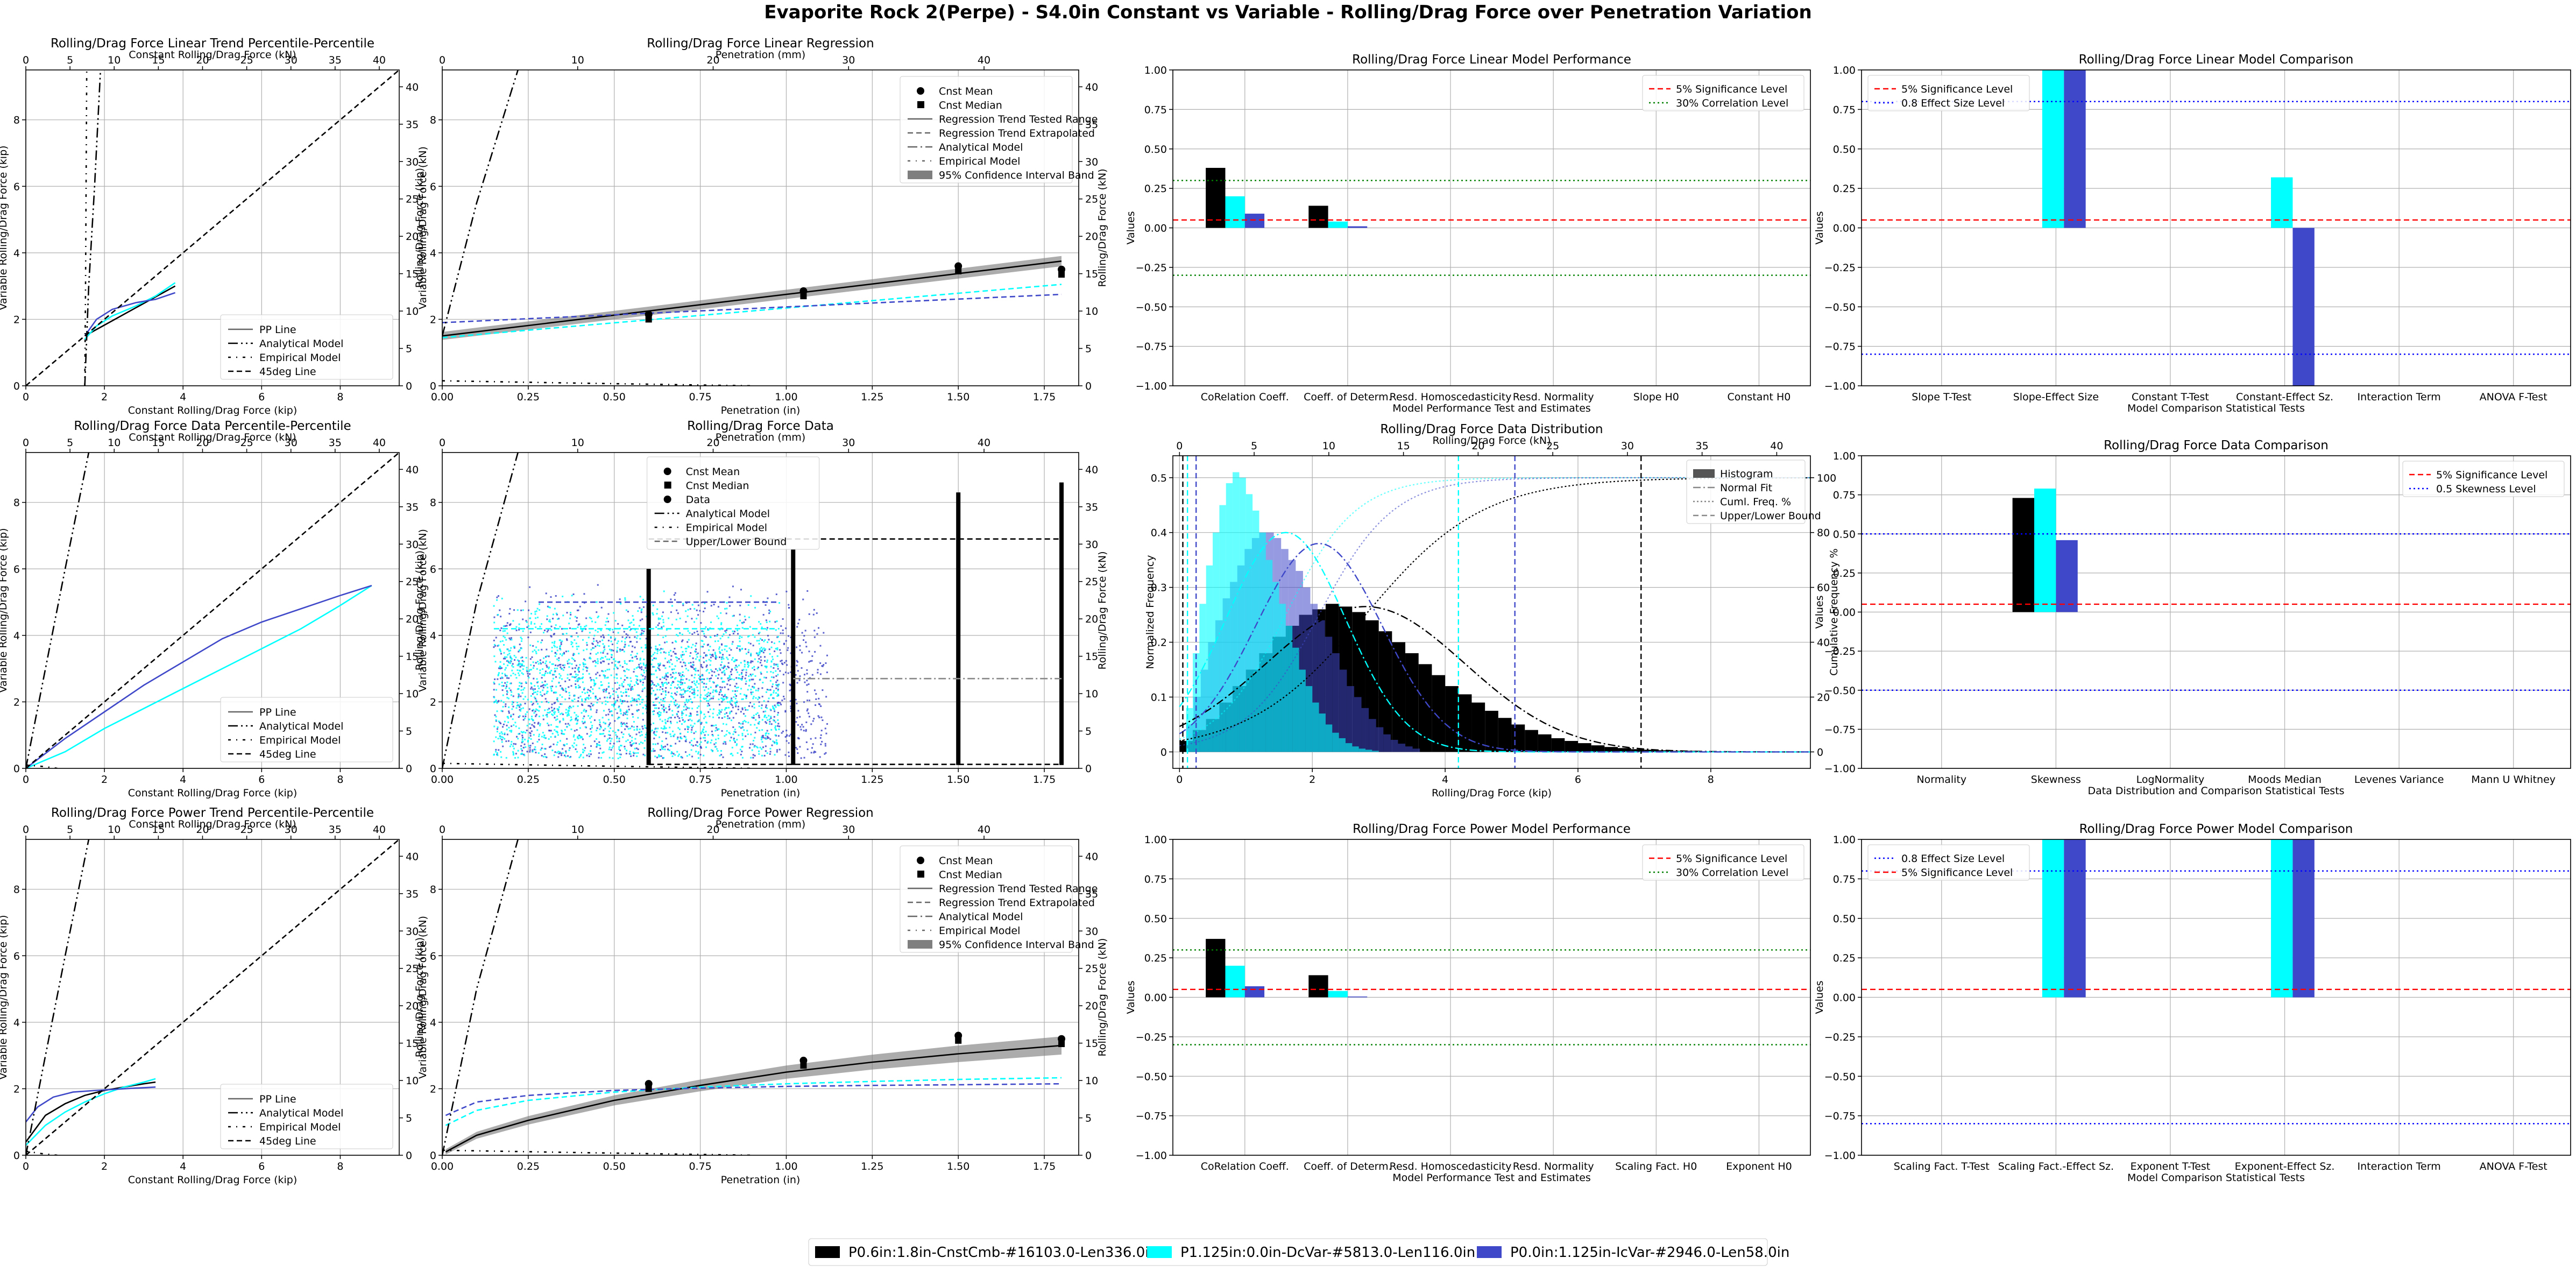 The image size is (2576, 1272). I want to click on y2-tick-label: 35, so click(1091, 507).